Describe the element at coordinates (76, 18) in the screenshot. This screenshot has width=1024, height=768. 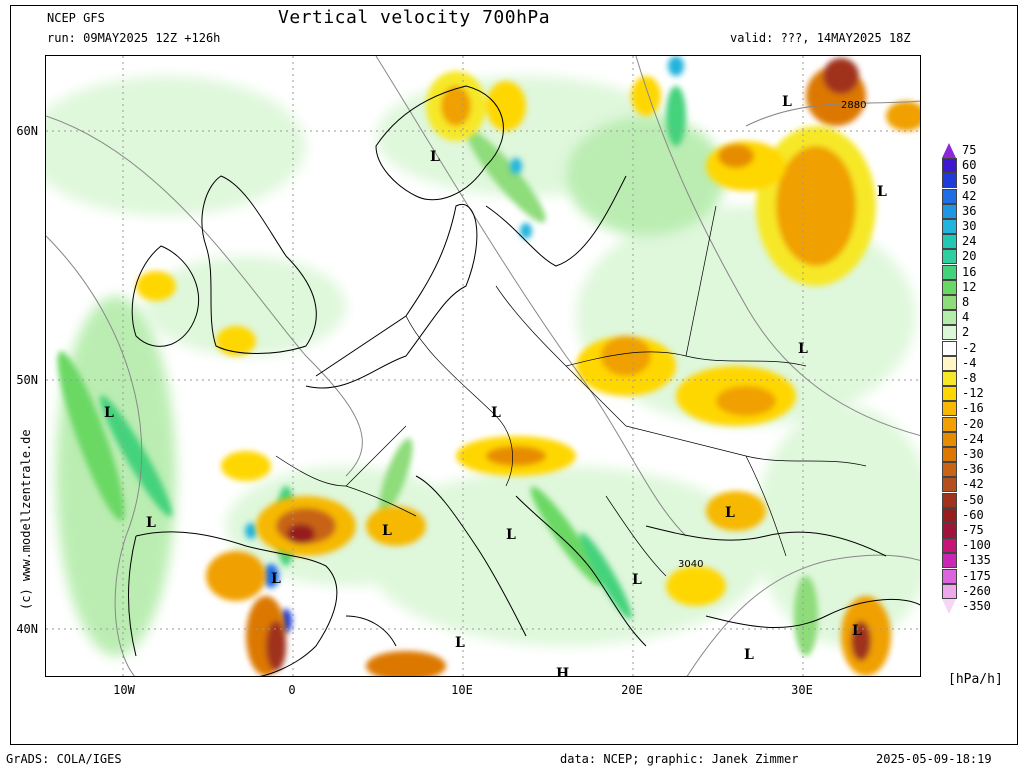
I see `model-name: NCEP GFS` at that location.